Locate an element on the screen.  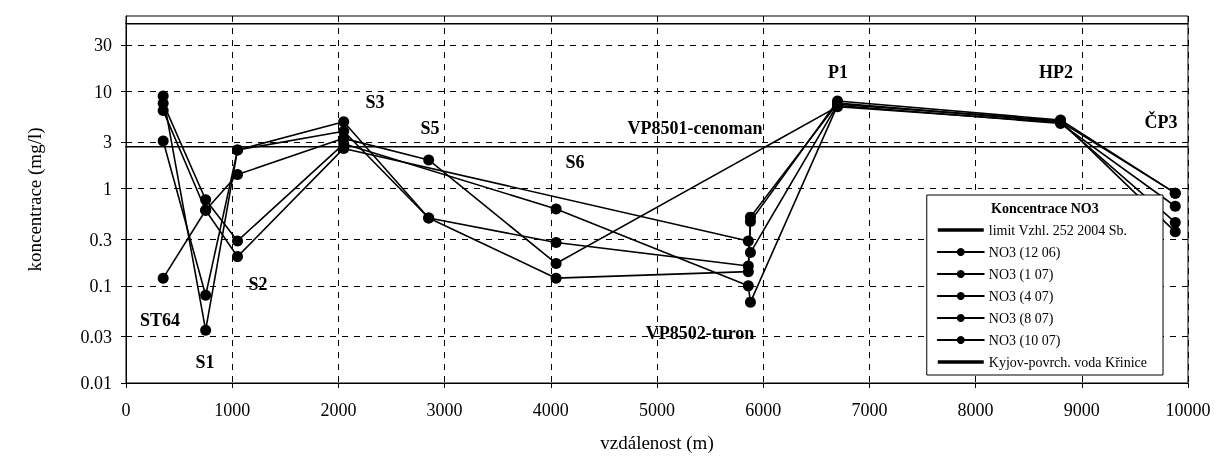
x-tick-label: 5000 is located at coordinates (657, 410).